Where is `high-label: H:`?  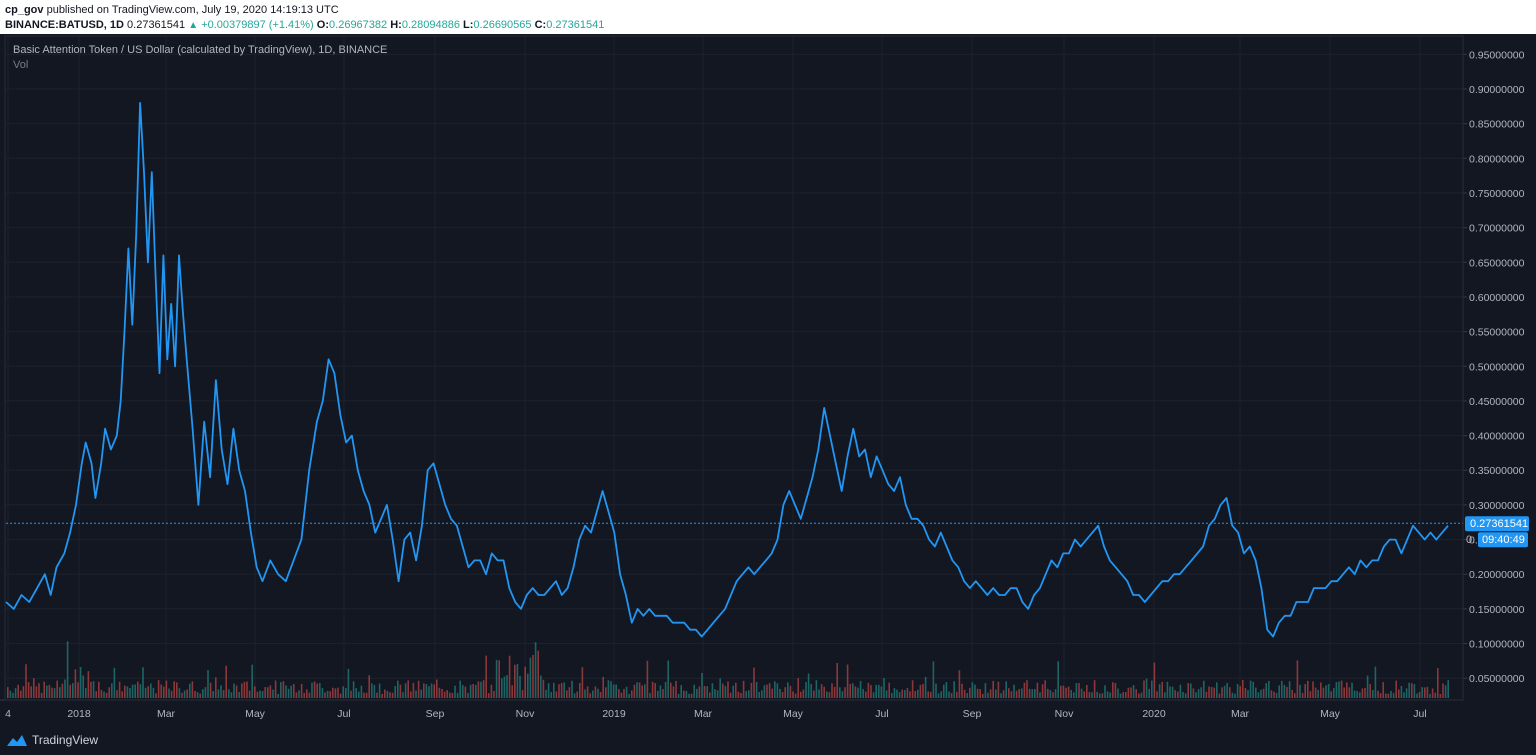 high-label: H: is located at coordinates (396, 25).